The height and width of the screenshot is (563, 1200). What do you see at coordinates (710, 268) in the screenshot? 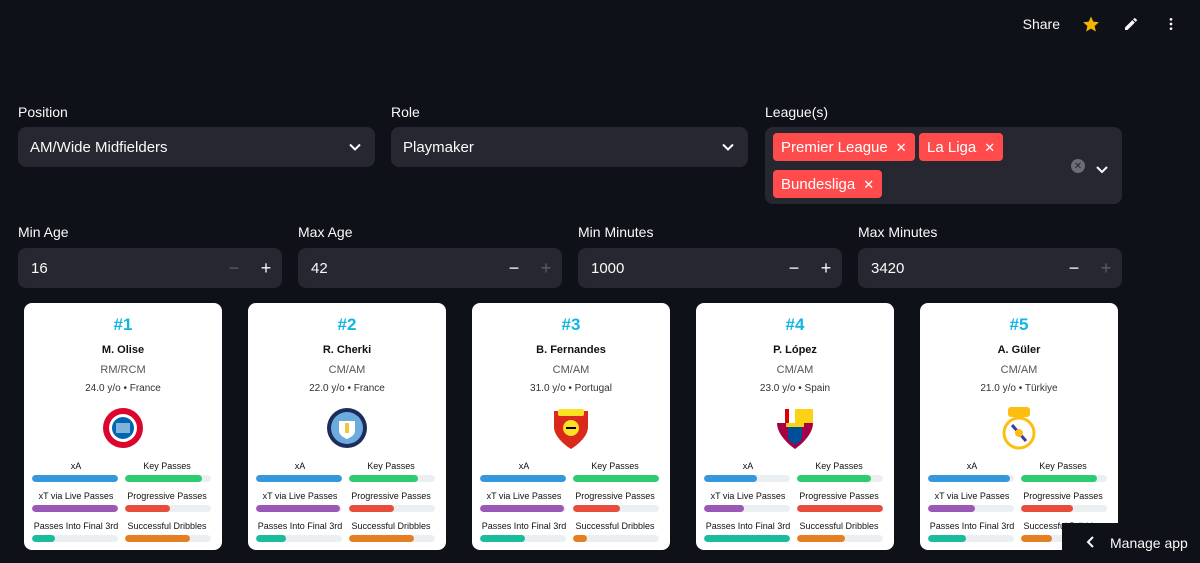
I see `min-minutes-input: 1000 − +` at bounding box center [710, 268].